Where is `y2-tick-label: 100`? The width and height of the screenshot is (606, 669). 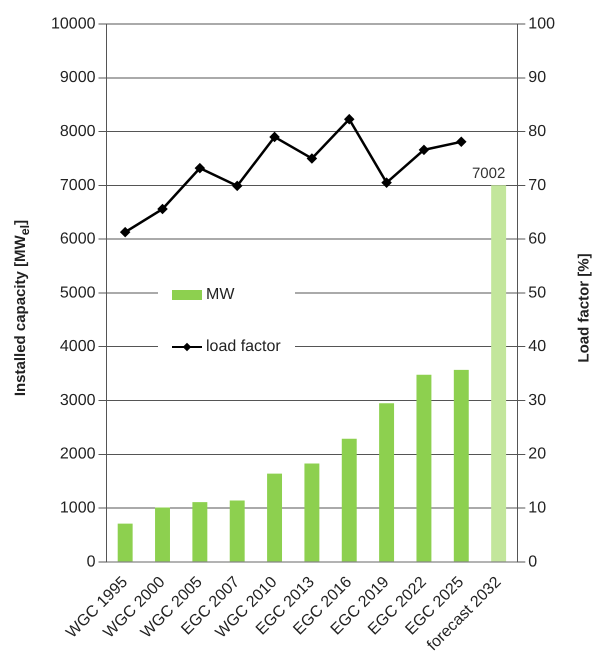 y2-tick-label: 100 is located at coordinates (542, 23).